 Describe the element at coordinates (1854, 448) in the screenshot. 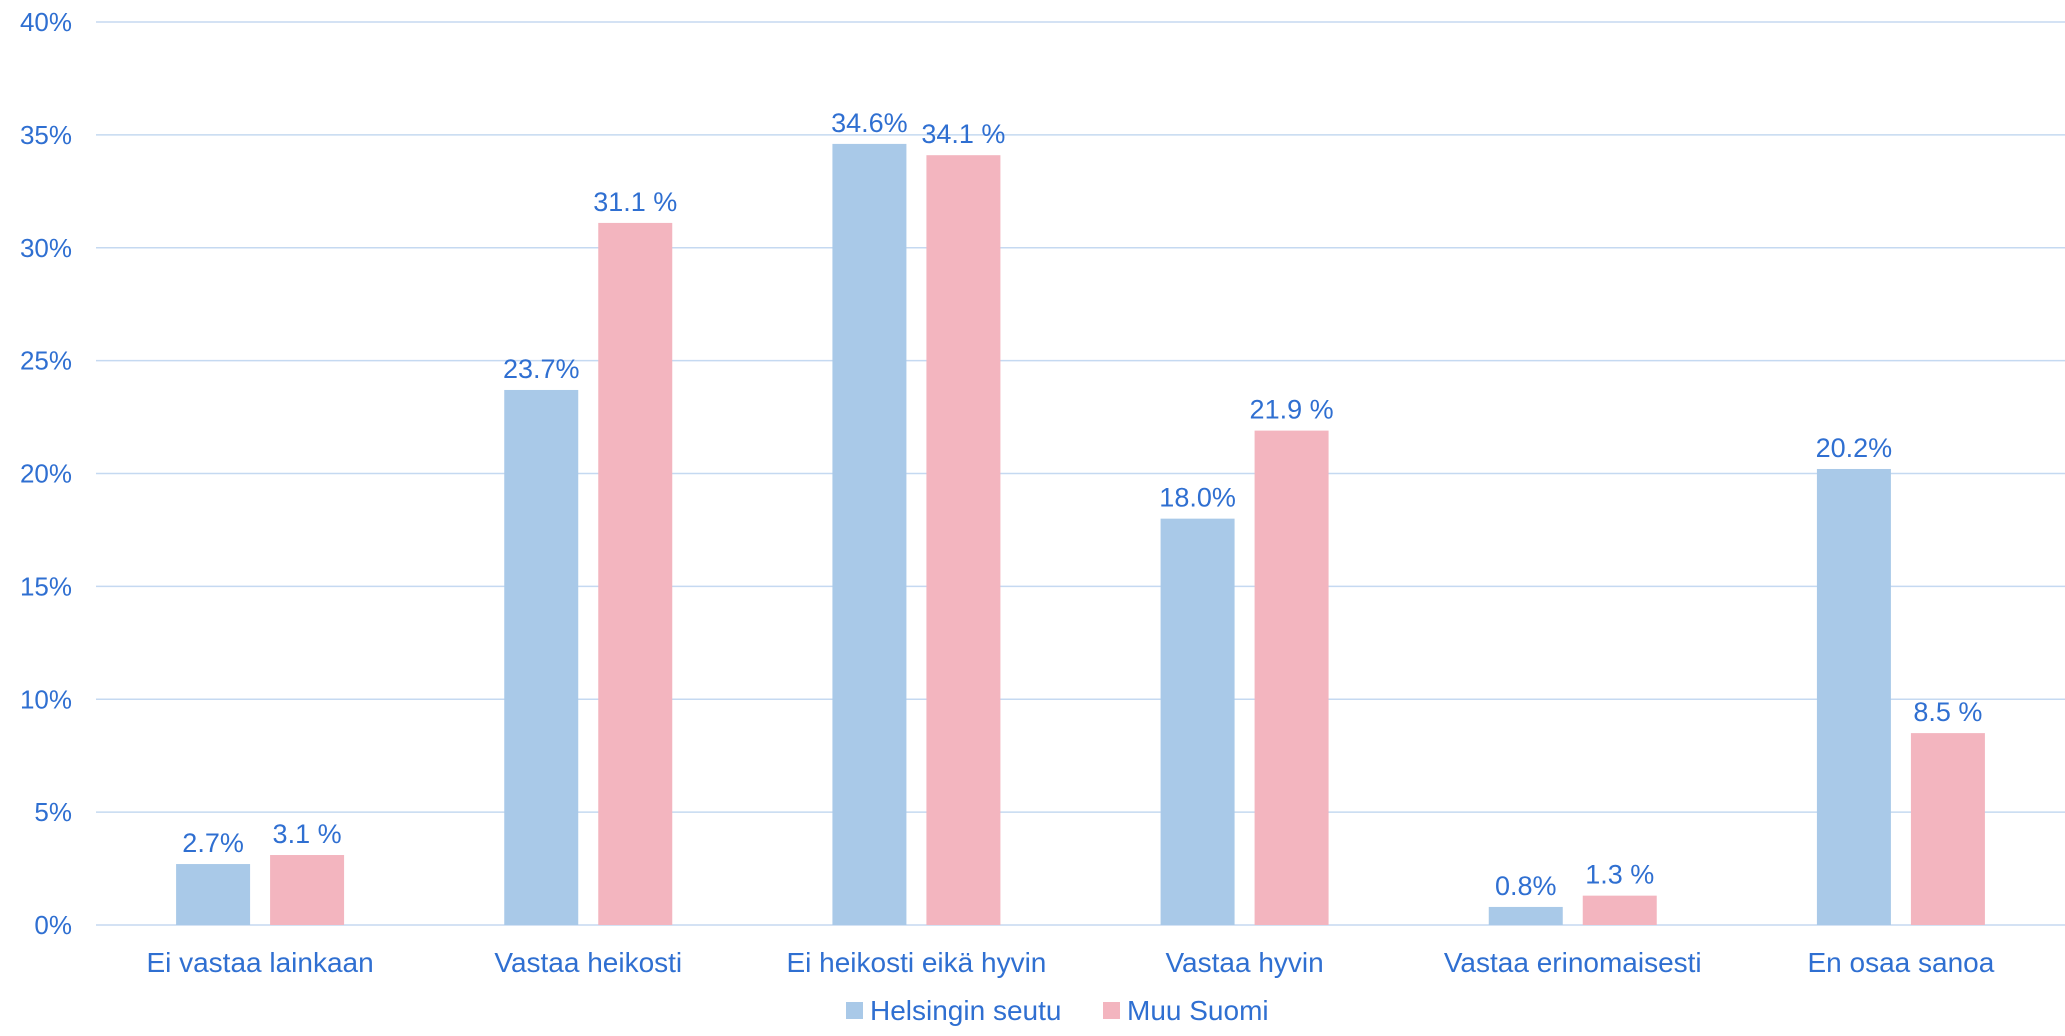

I see `data-label: 20.2%` at that location.